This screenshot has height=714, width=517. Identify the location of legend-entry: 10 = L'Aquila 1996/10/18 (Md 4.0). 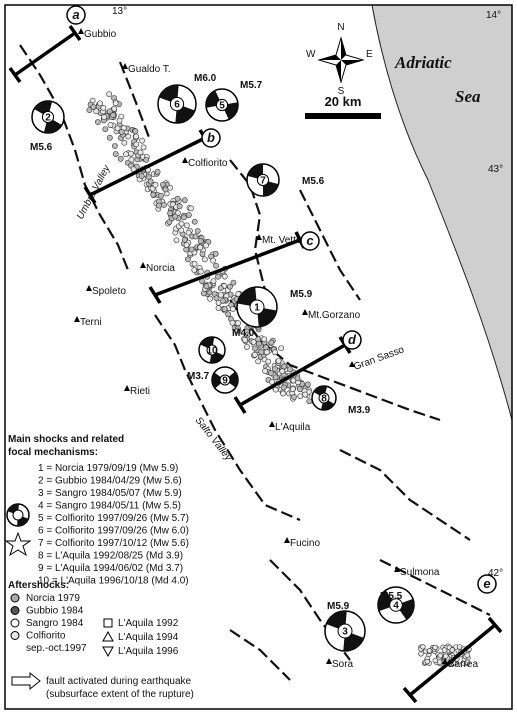
(113, 581).